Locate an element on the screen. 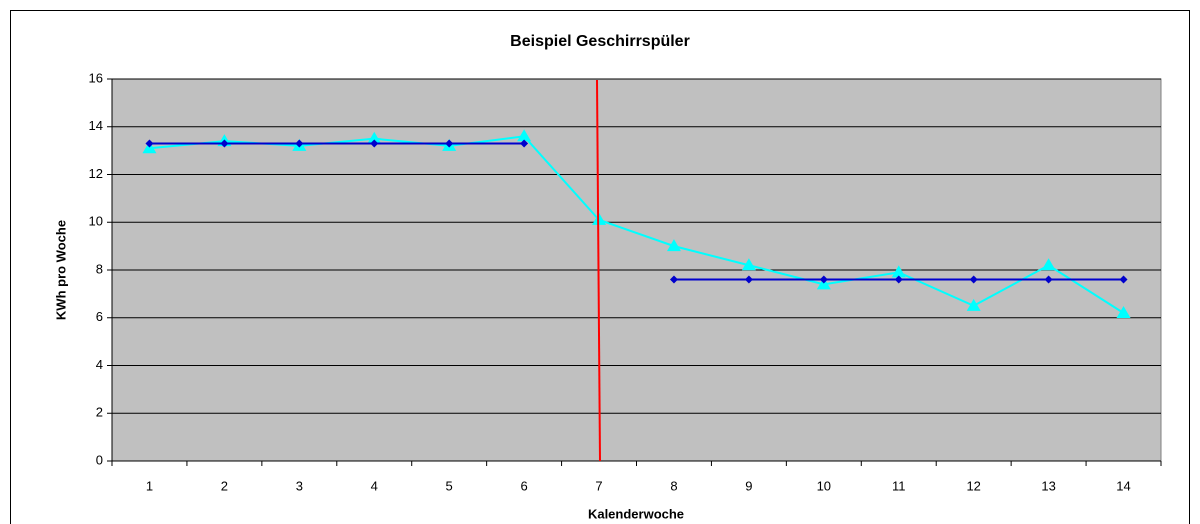  x-axis-label: Kalenderwoche is located at coordinates (636, 513).